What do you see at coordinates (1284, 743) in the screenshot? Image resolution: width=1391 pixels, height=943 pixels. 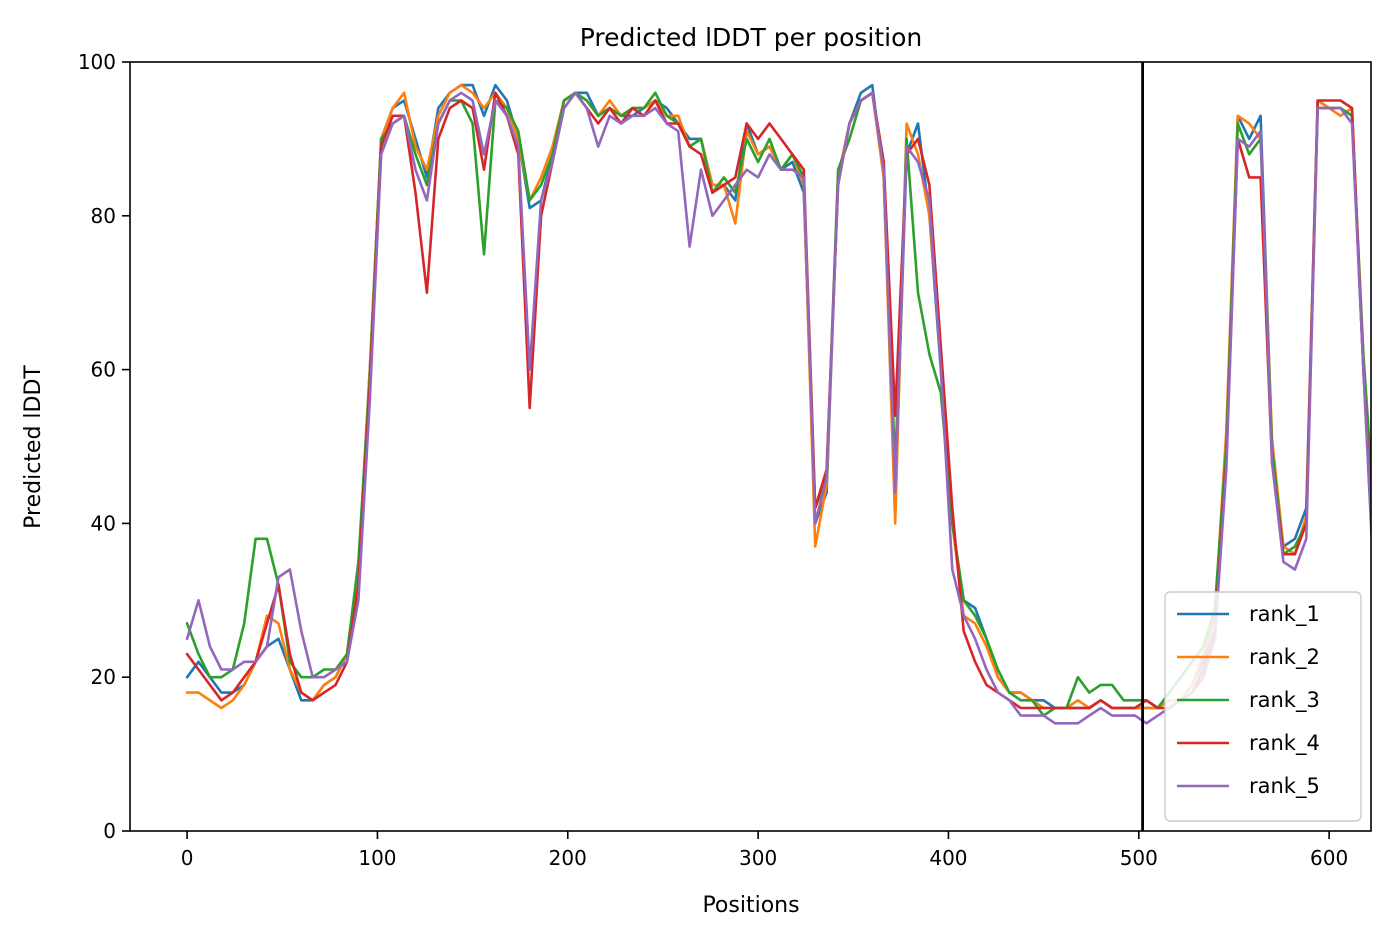 I see `legend-label: rank_4` at bounding box center [1284, 743].